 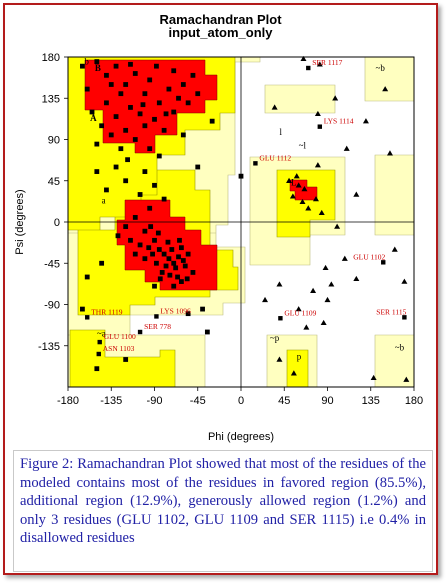 What do you see at coordinates (57, 223) in the screenshot?
I see `y-tick-label: 0` at bounding box center [57, 223].